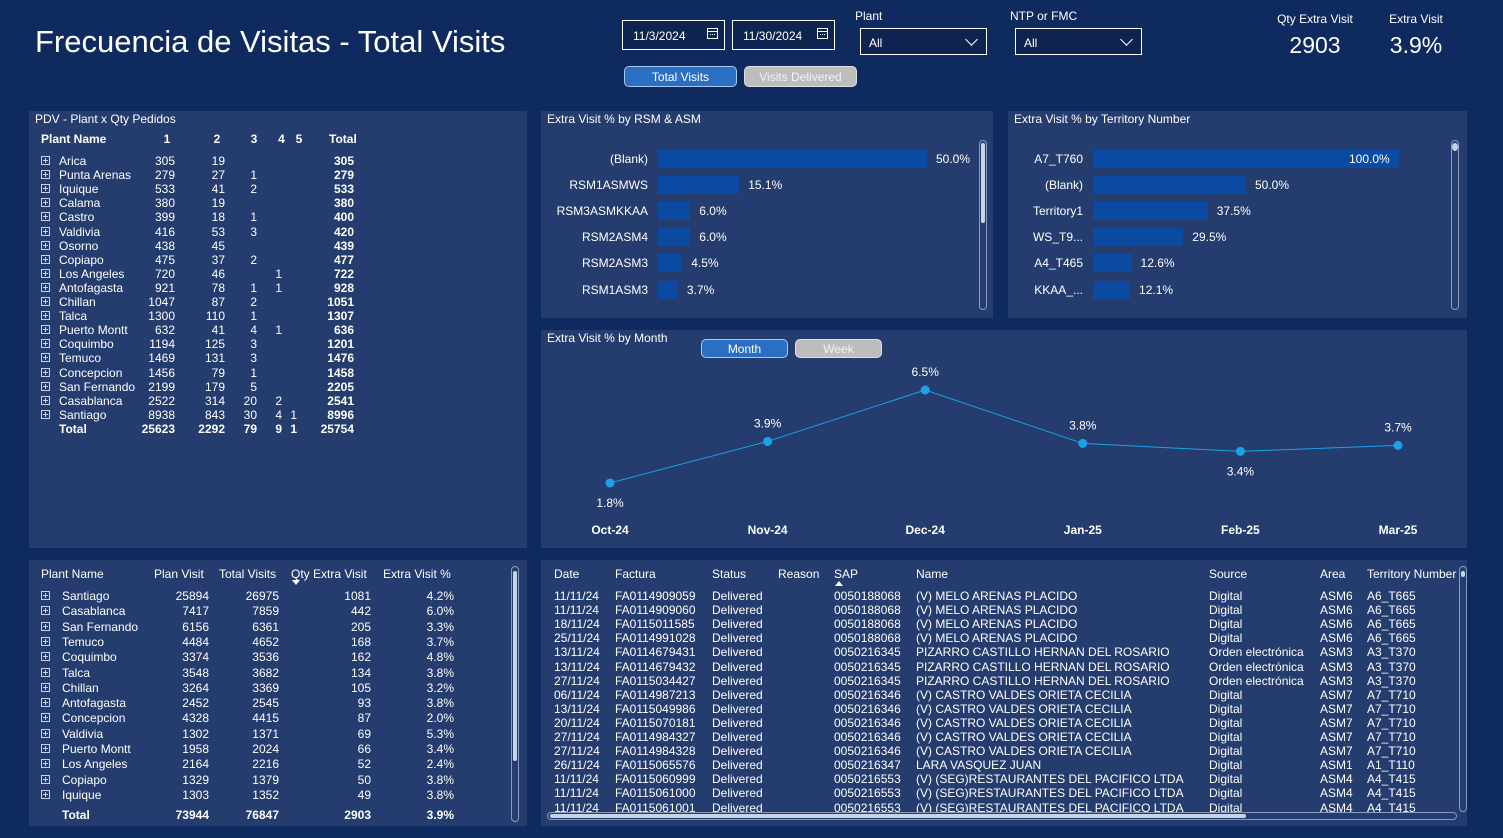  I want to click on start-date-input: 11/3/2024, so click(673, 35).